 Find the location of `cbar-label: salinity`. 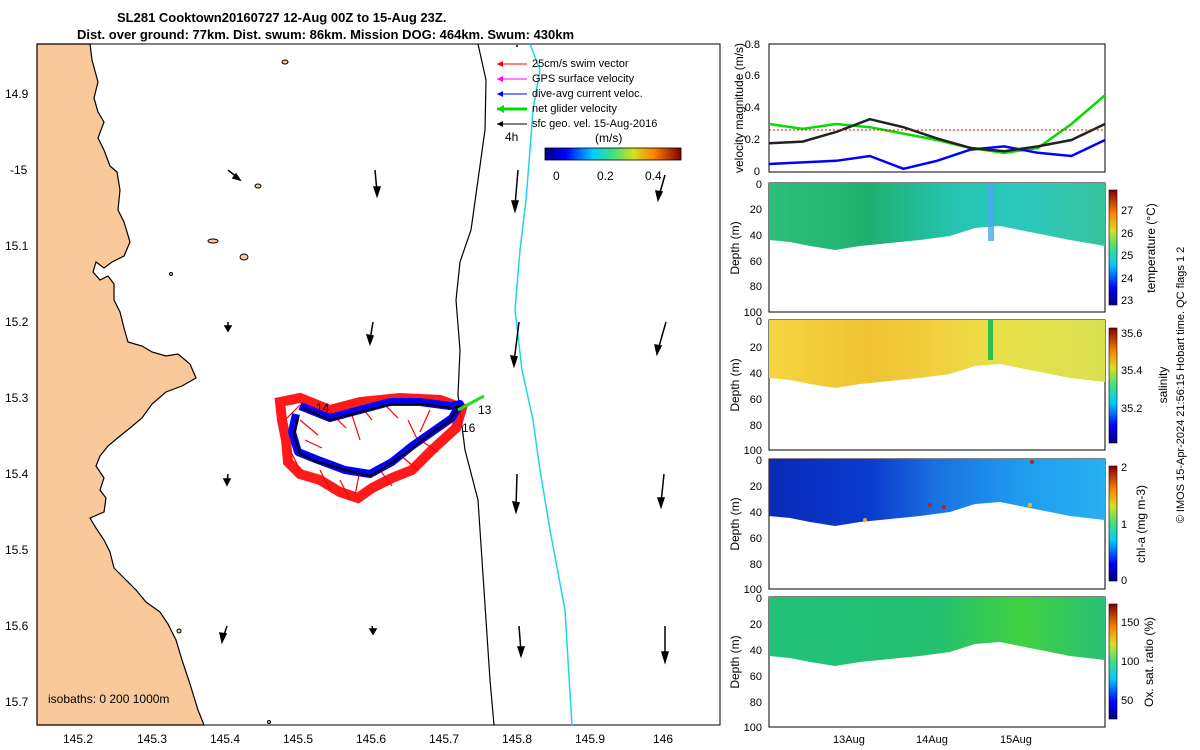

cbar-label: salinity is located at coordinates (1163, 385).